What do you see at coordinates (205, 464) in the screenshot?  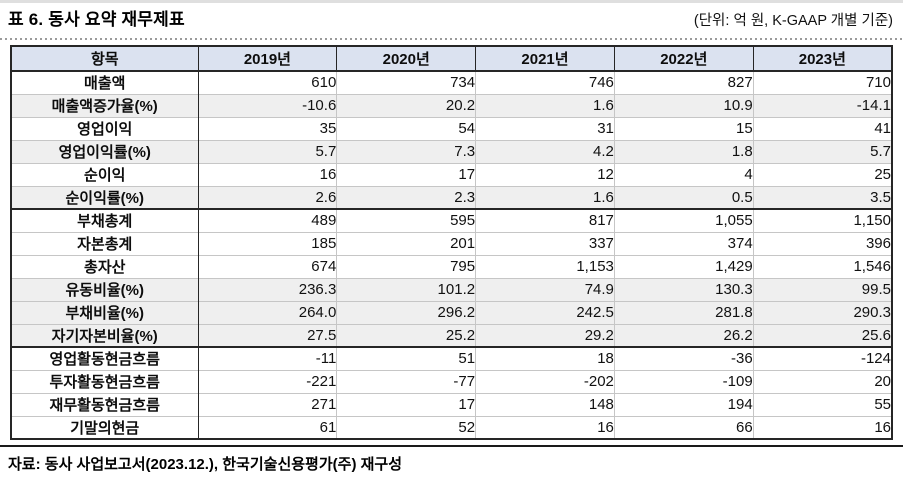 I see `source-note: 자료: 동사 사업보고서(2023.12.), 한국기술신용평가(주) 재구성` at bounding box center [205, 464].